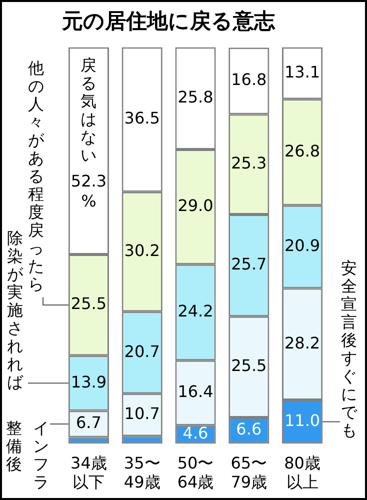  What do you see at coordinates (302, 72) in the screenshot?
I see `data-label: 13.1` at bounding box center [302, 72].